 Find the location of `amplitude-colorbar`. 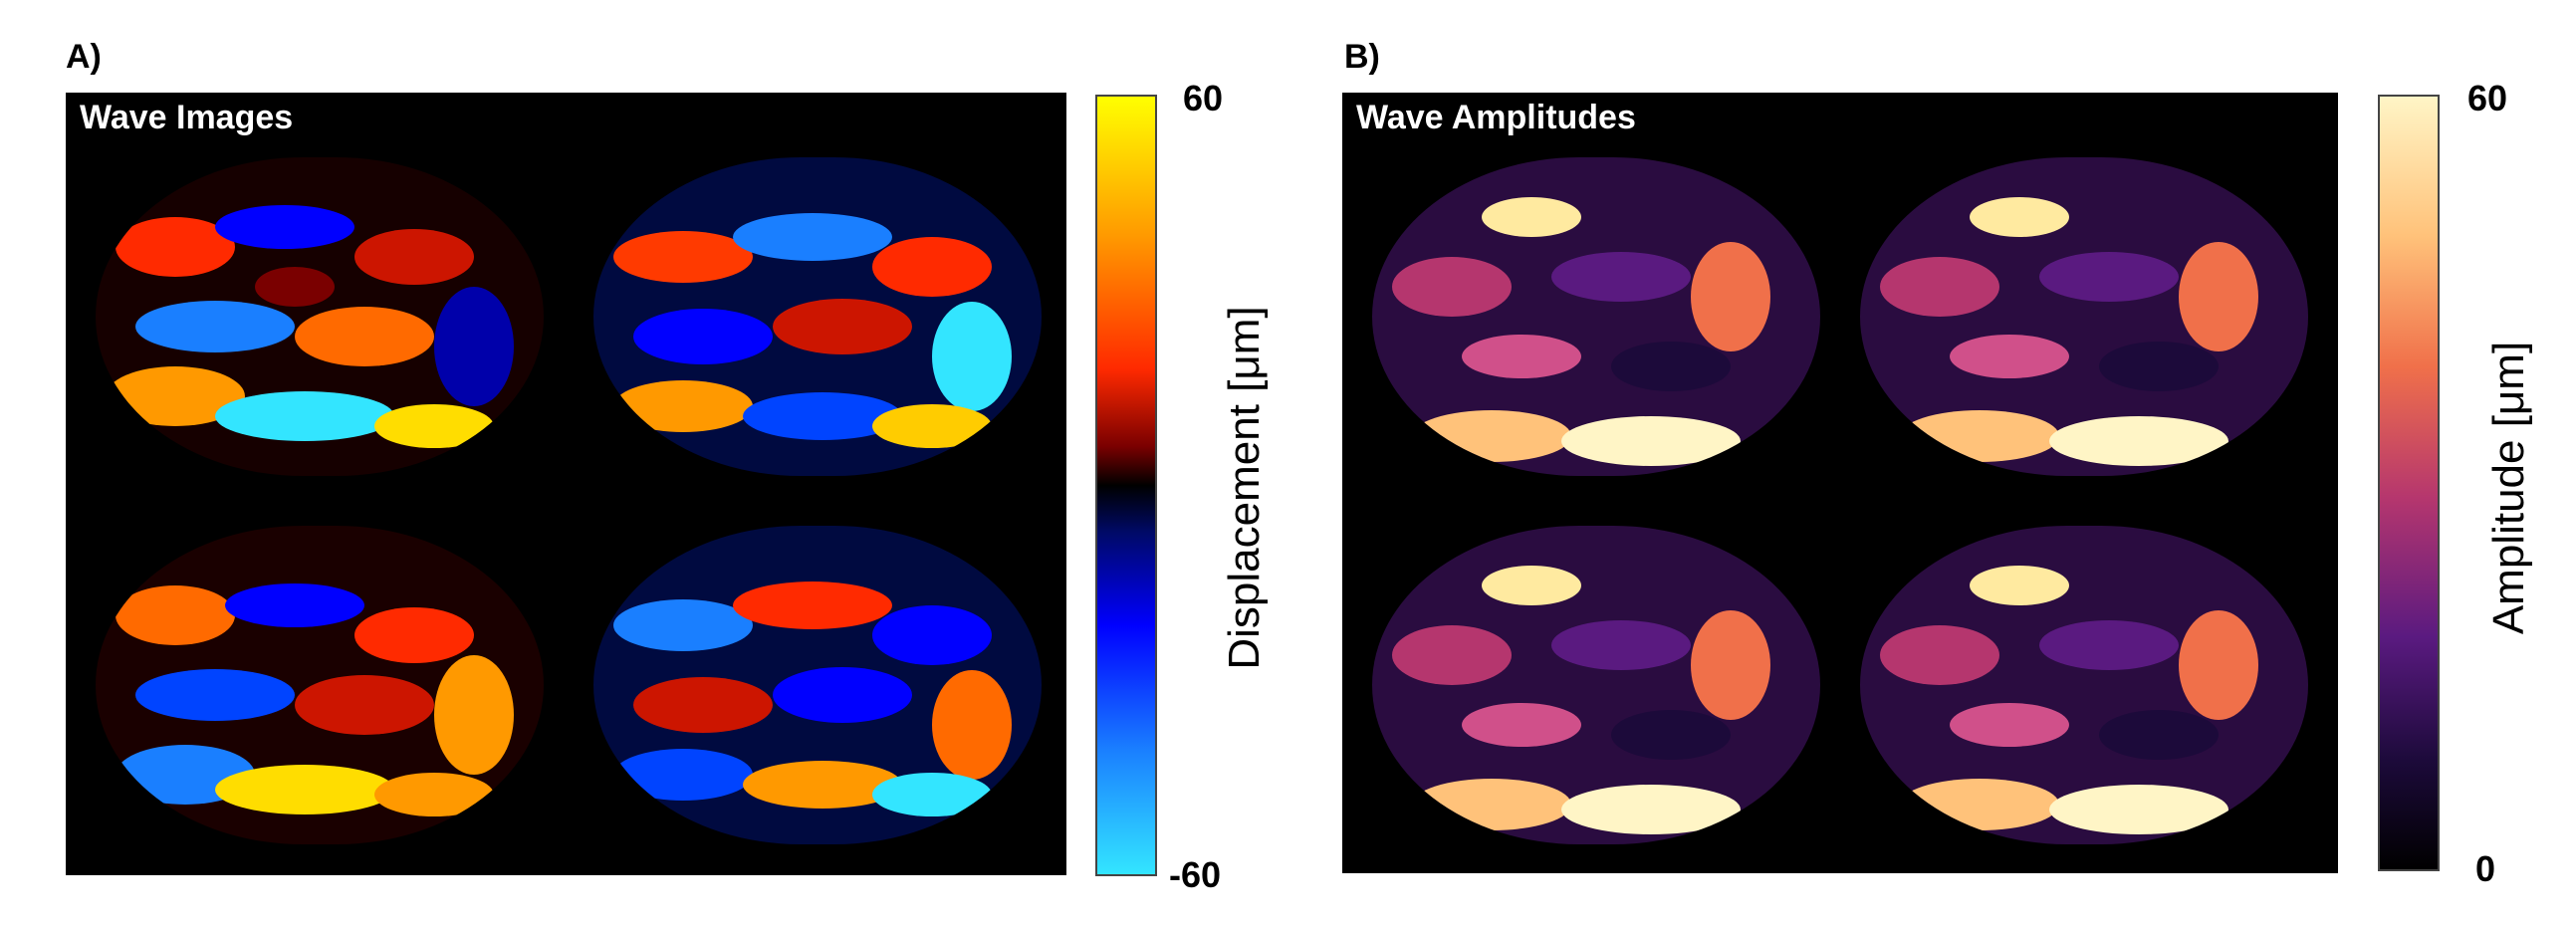

amplitude-colorbar is located at coordinates (2409, 483).